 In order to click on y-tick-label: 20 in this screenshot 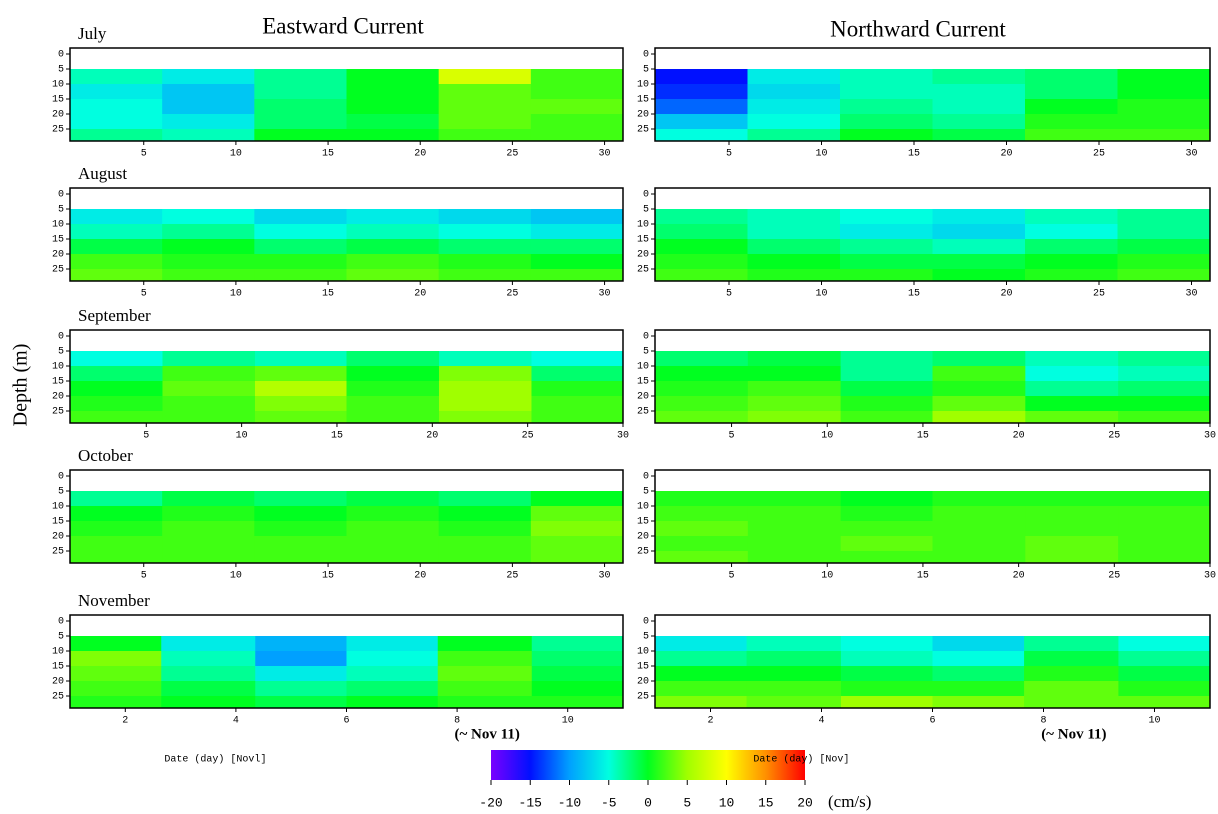, I will do `click(643, 537)`.